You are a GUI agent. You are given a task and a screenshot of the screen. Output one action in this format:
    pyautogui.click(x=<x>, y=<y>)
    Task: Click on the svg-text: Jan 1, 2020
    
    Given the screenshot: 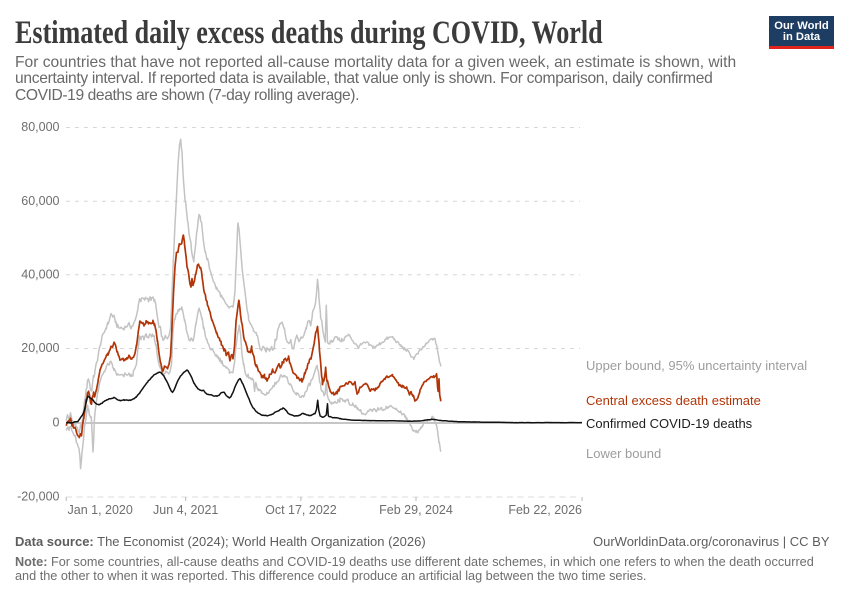 What is the action you would take?
    pyautogui.click(x=100, y=510)
    